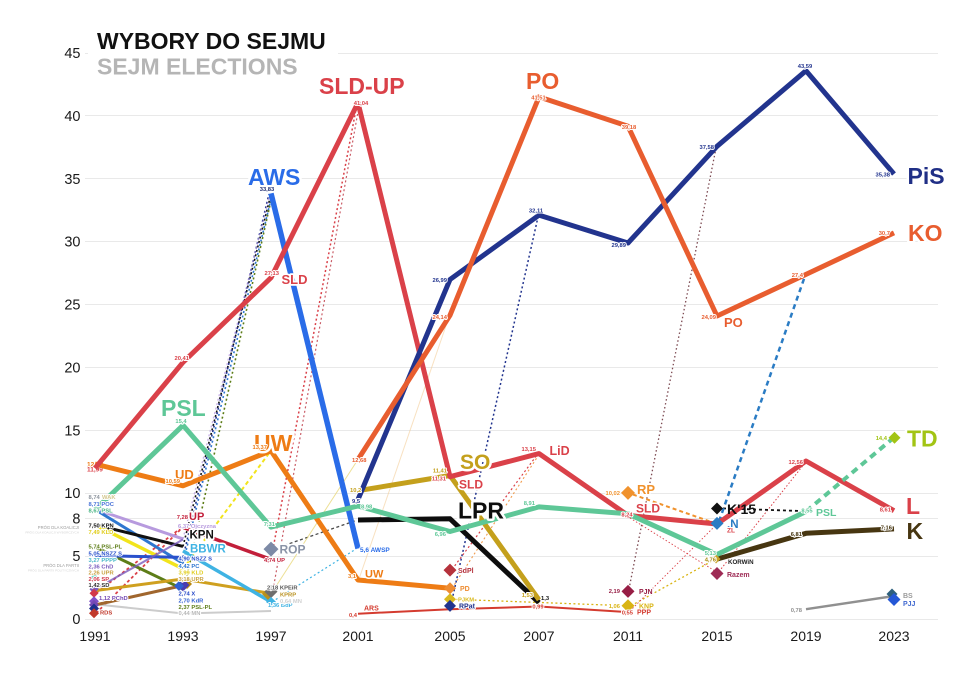 The image size is (970, 686). Describe the element at coordinates (270, 636) in the screenshot. I see `svg-text: 1997` at that location.